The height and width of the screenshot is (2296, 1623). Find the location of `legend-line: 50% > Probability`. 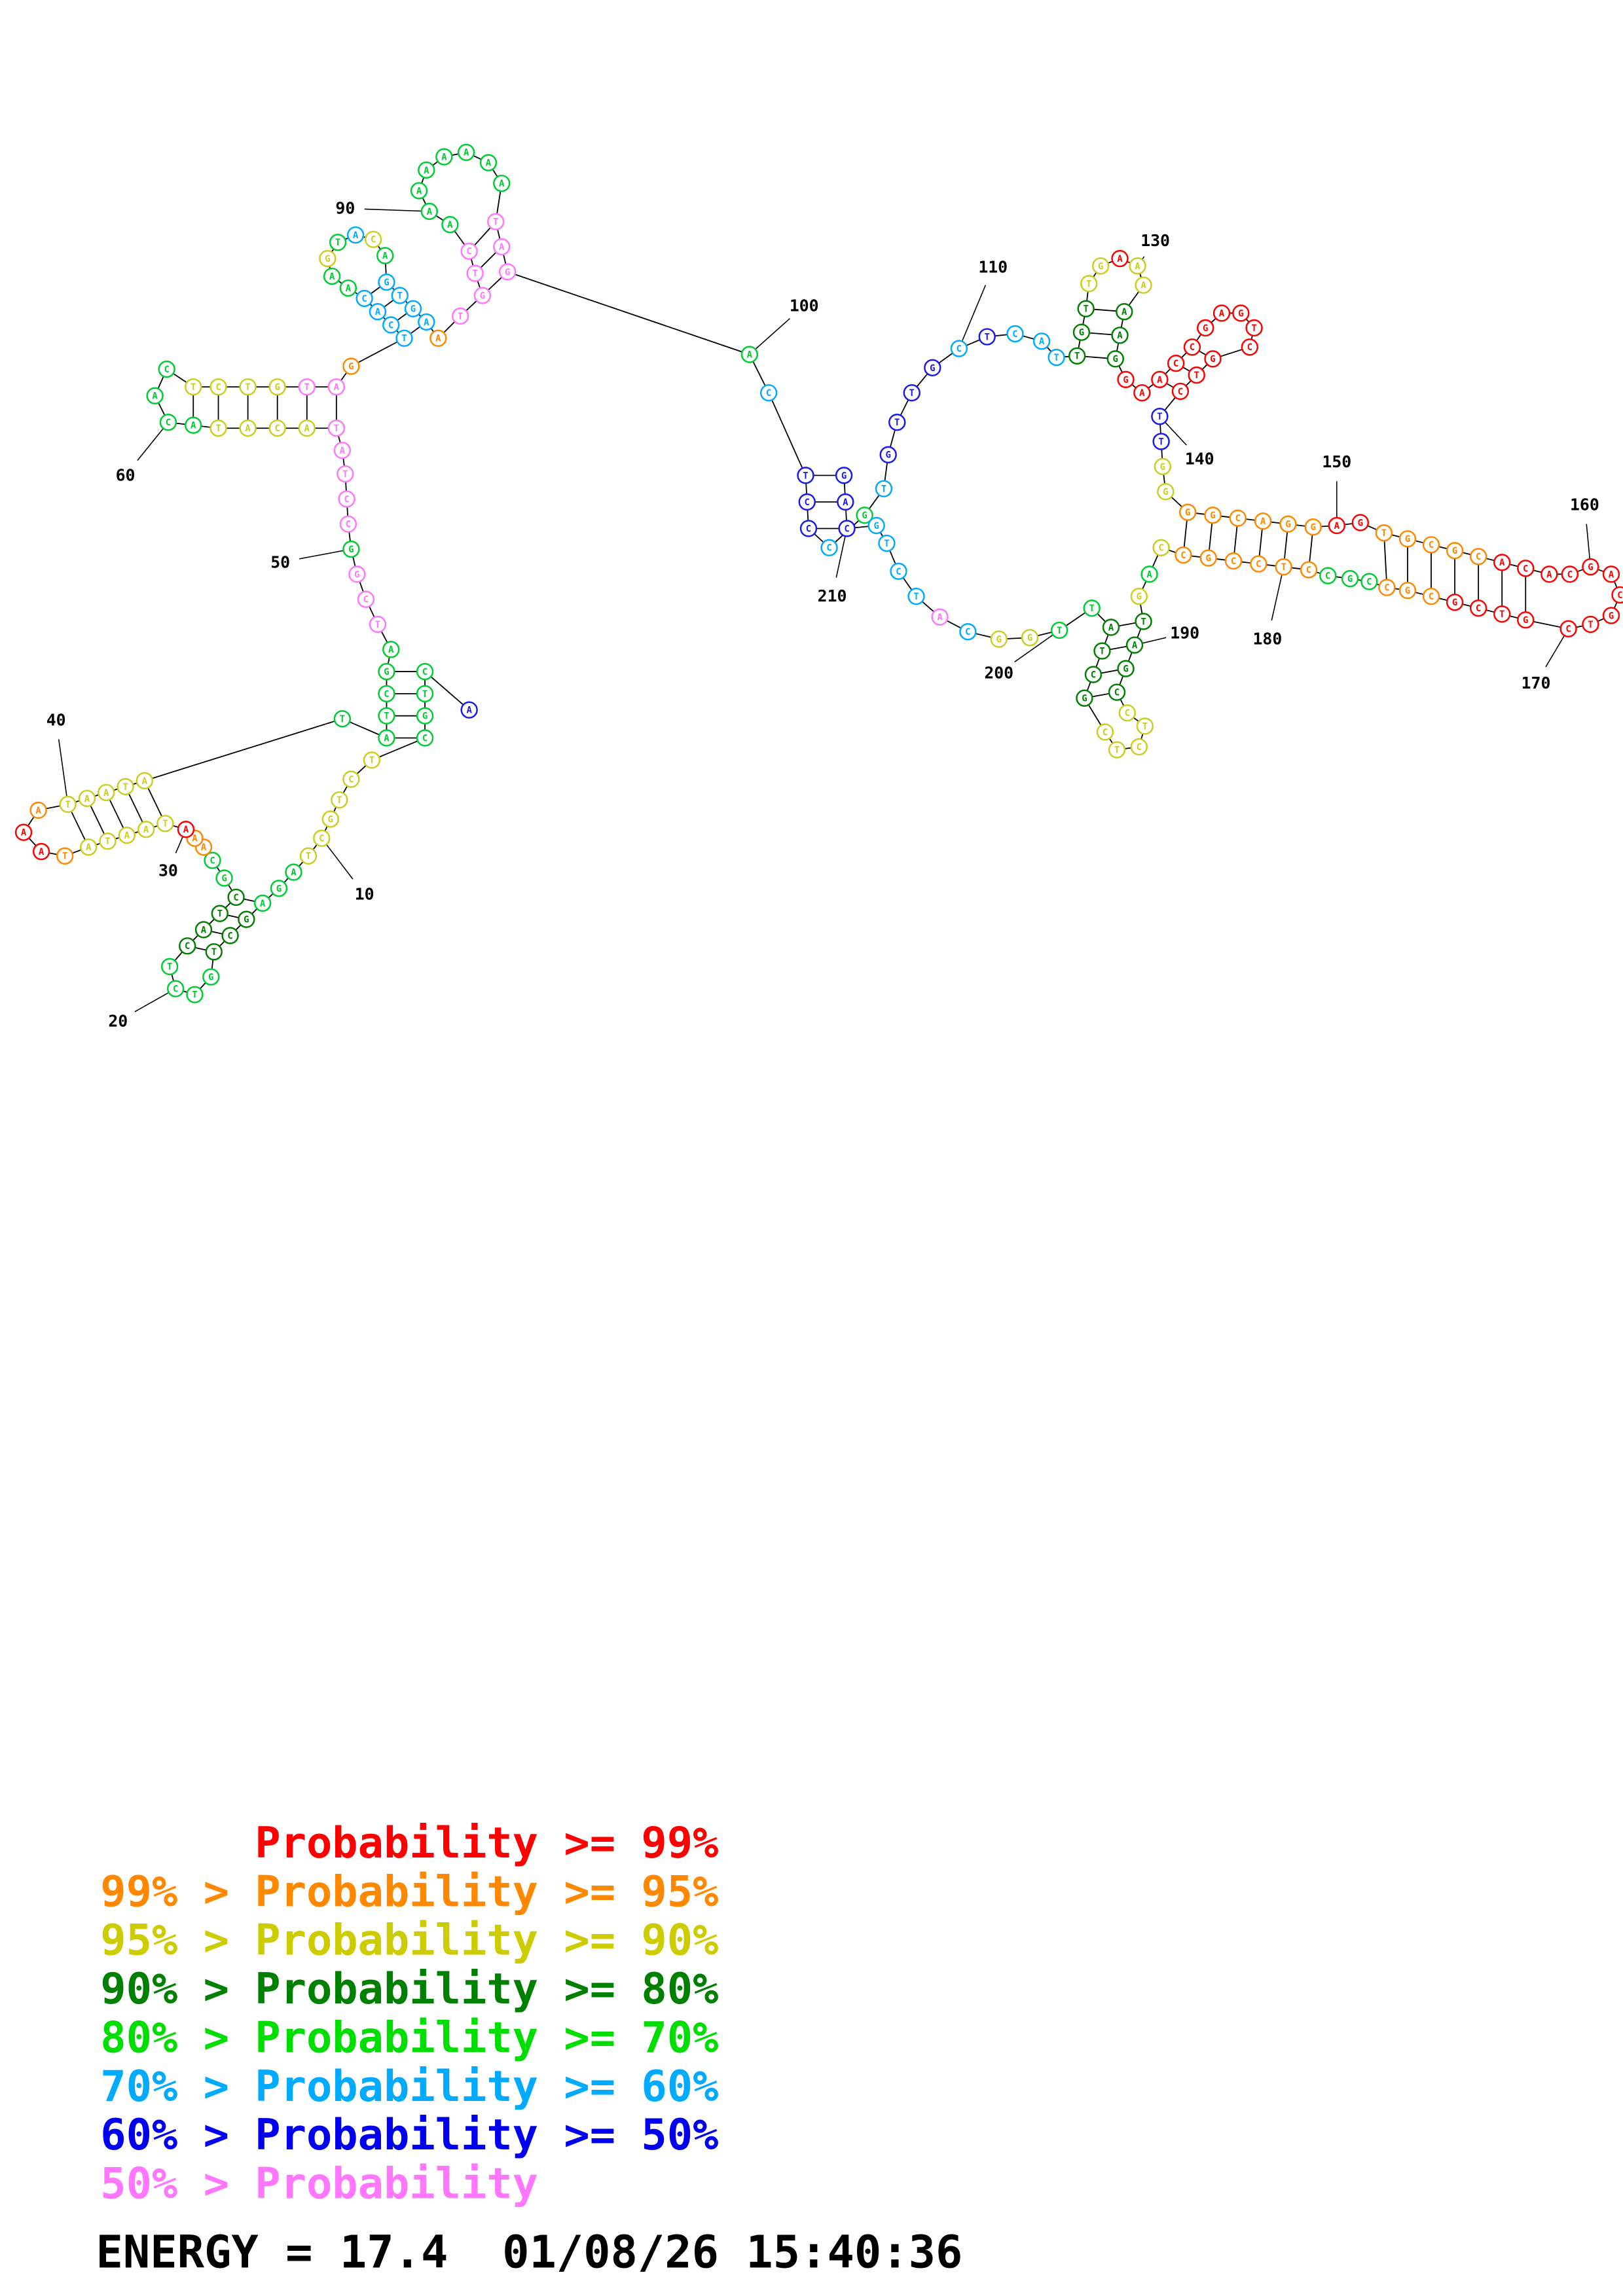

legend-line: 50% > Probability is located at coordinates (319, 2184).